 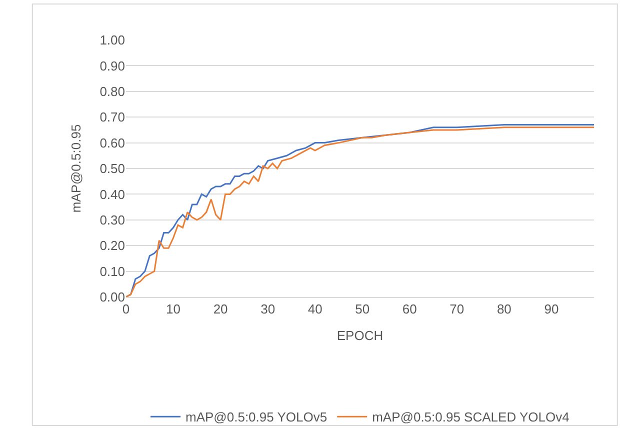 What do you see at coordinates (268, 309) in the screenshot?
I see `x-tick-label: 30` at bounding box center [268, 309].